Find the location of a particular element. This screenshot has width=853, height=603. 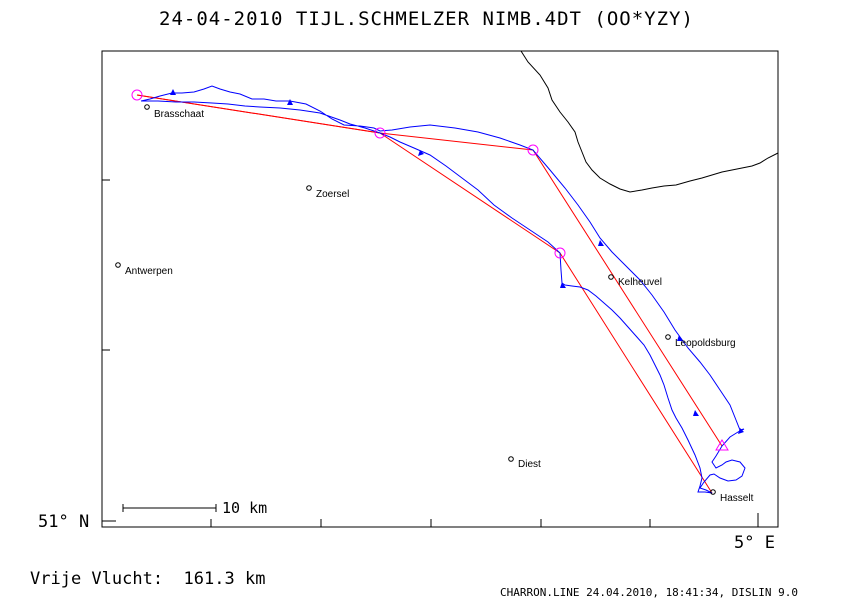

city-label-zoersel: Zoersel is located at coordinates (332, 194).